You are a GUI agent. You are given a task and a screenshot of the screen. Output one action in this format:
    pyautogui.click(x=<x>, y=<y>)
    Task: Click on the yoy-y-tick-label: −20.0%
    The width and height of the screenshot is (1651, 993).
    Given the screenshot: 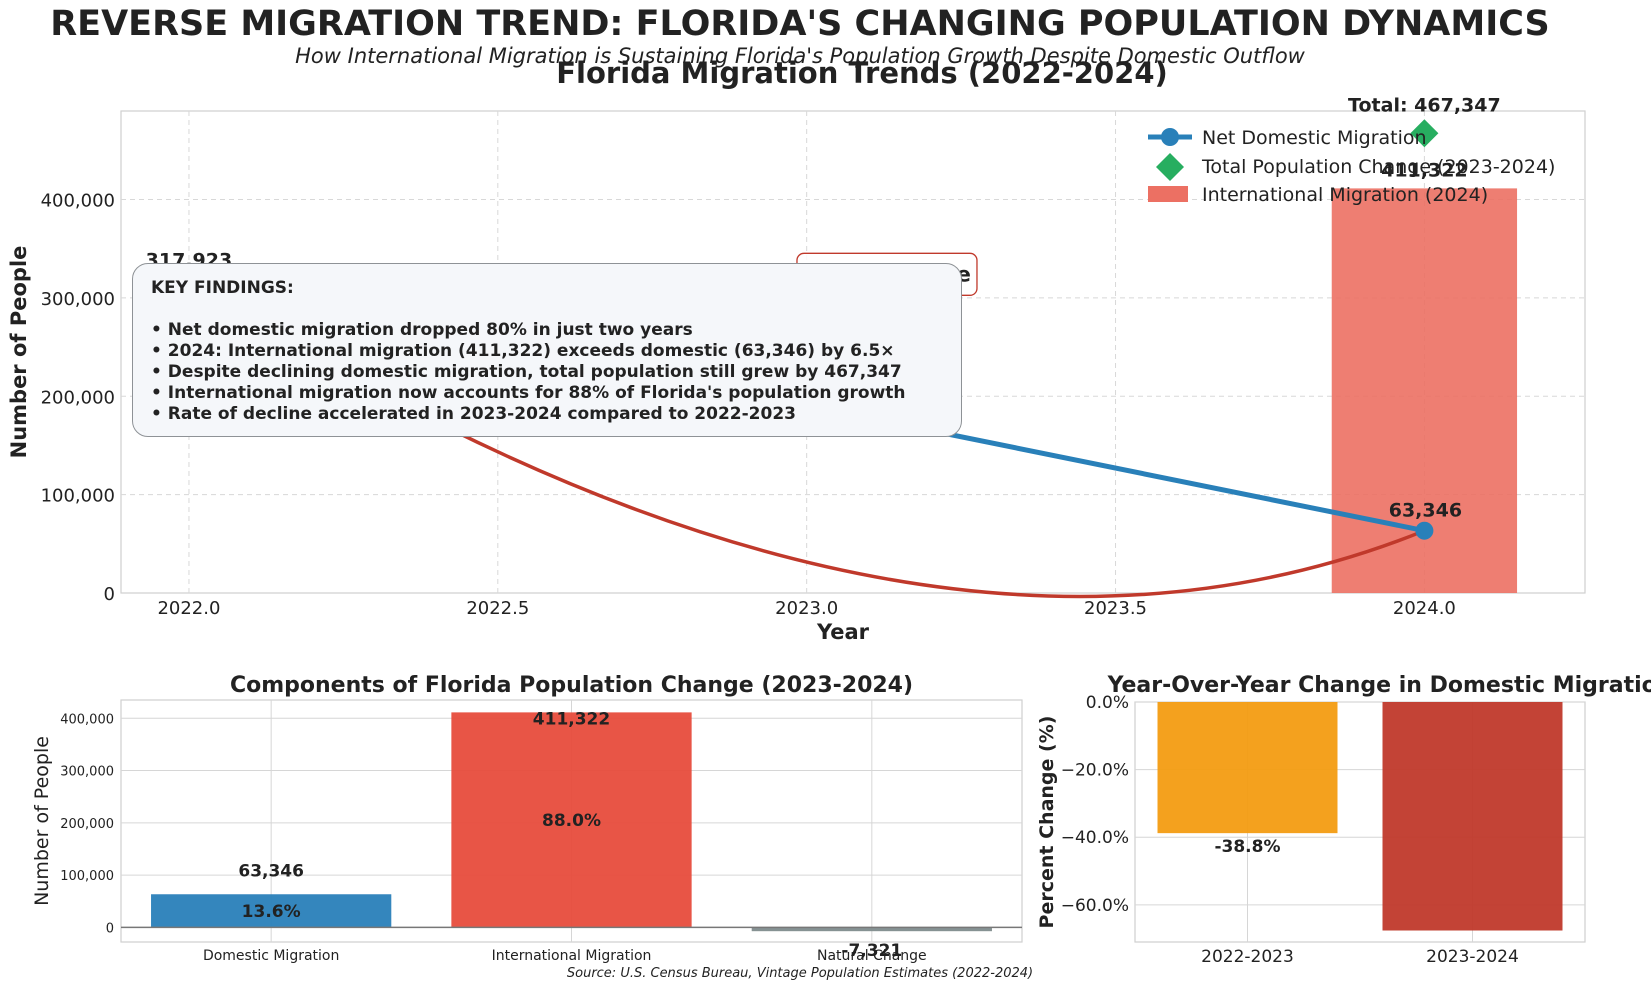 What is the action you would take?
    pyautogui.click(x=1095, y=771)
    